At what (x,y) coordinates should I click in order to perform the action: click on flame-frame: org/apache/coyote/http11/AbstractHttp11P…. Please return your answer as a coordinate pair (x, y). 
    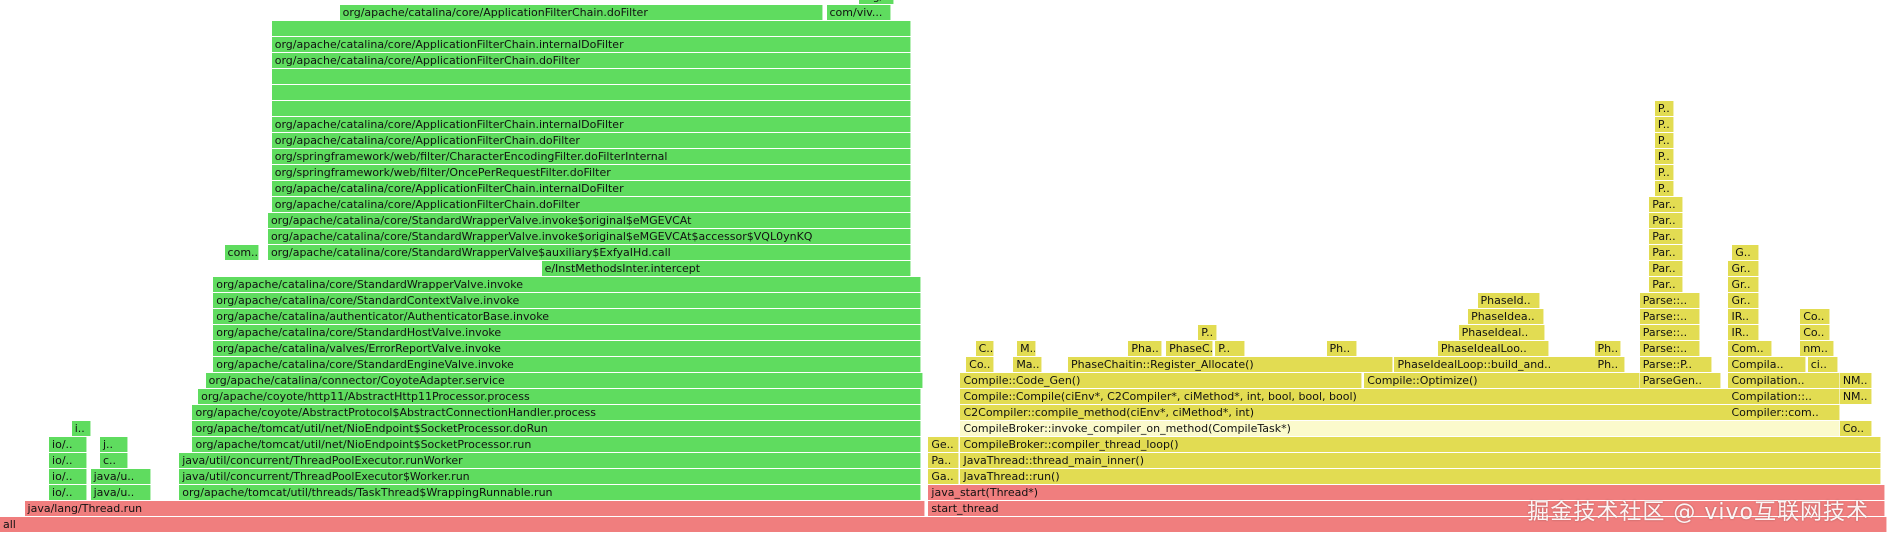
    Looking at the image, I should click on (559, 396).